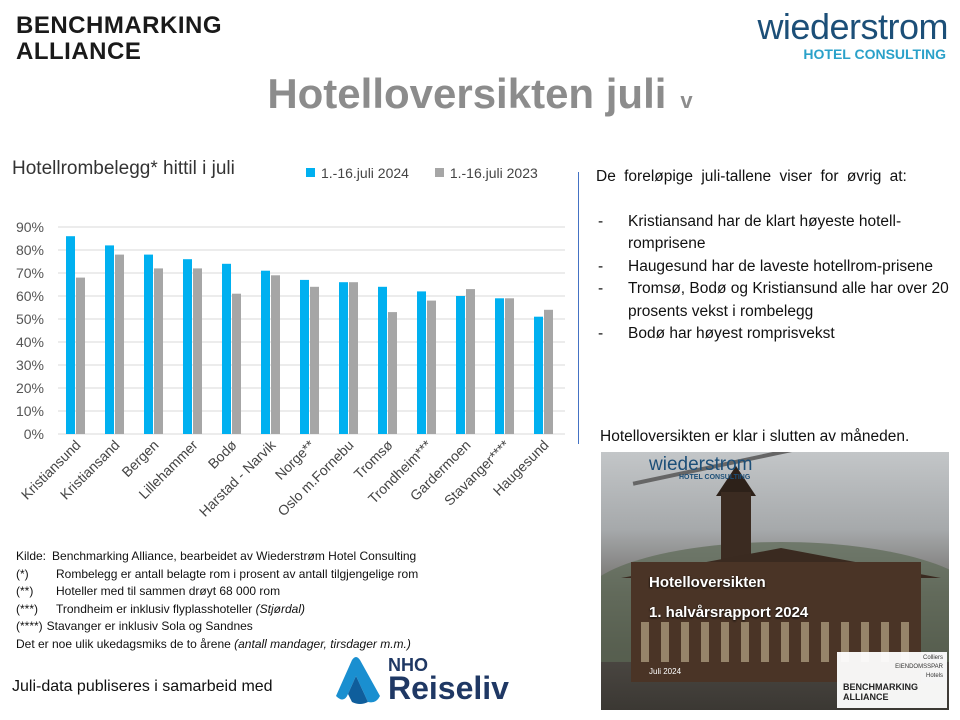 The image size is (960, 720). Describe the element at coordinates (34, 434) in the screenshot. I see `y-tick-label: 0%` at that location.